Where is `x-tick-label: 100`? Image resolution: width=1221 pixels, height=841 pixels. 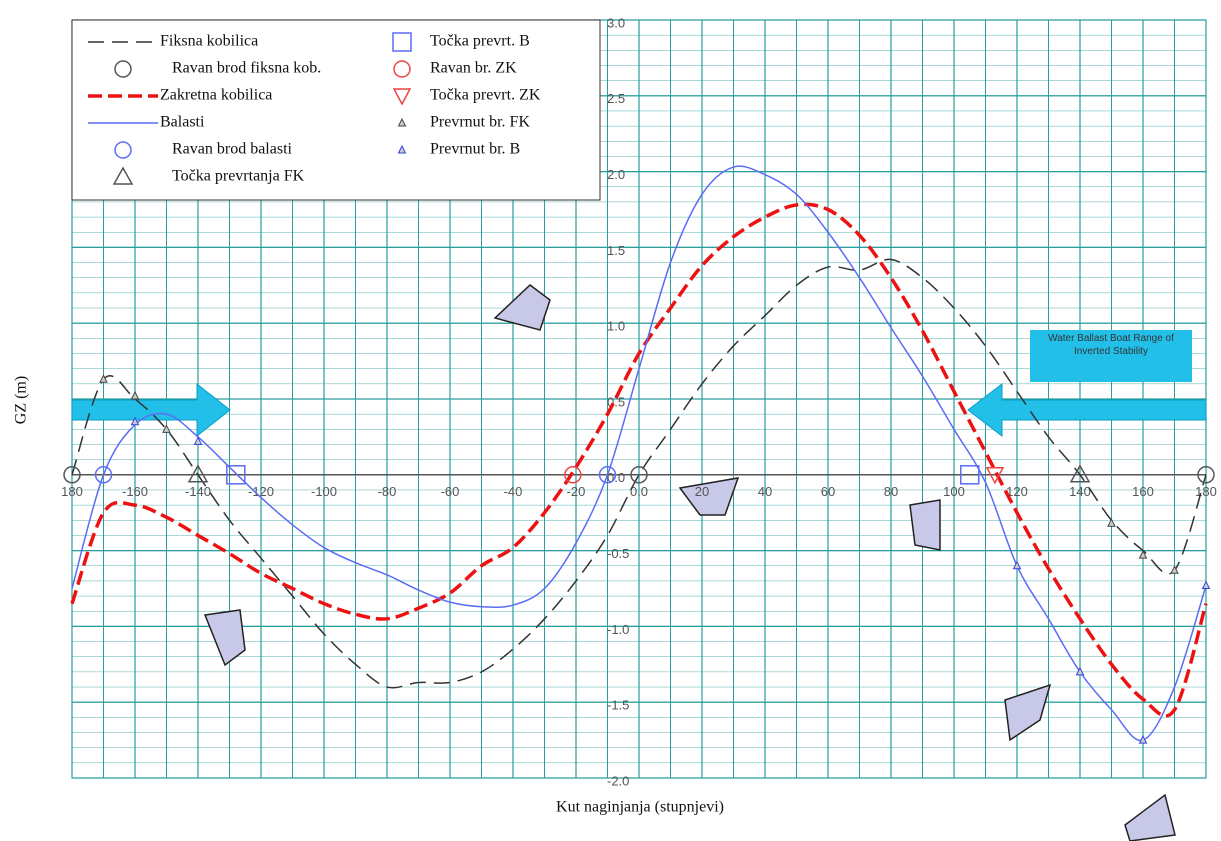
x-tick-label: 100 is located at coordinates (954, 491).